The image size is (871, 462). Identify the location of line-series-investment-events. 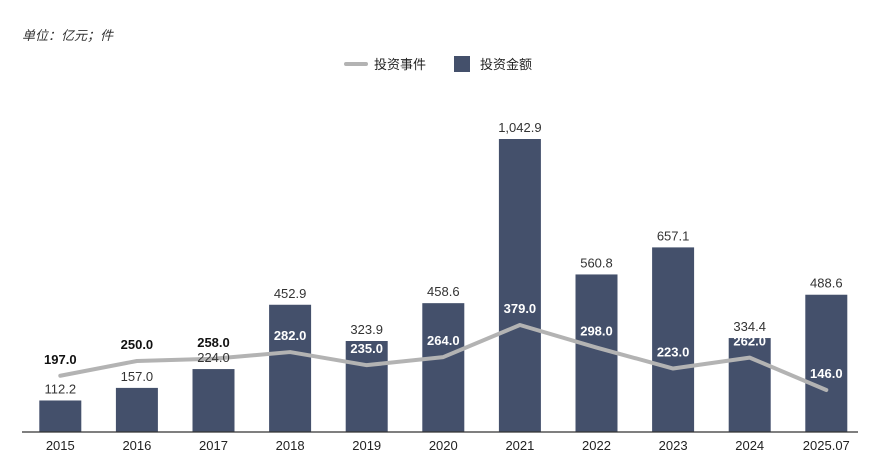
(443, 357).